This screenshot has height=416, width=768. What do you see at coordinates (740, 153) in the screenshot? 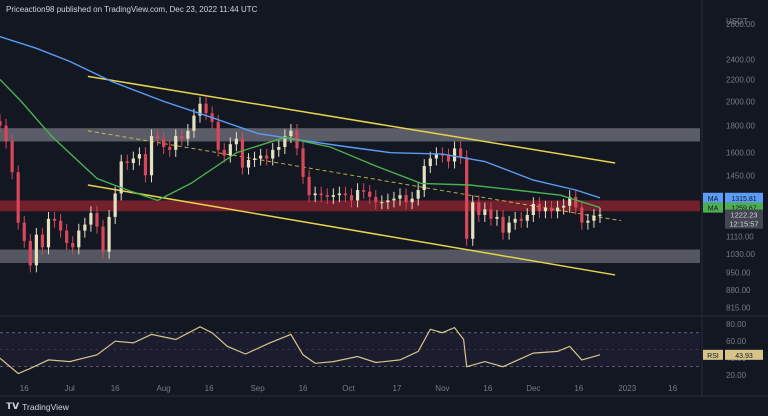
I see `price-tick-label: 1600.00` at bounding box center [740, 153].